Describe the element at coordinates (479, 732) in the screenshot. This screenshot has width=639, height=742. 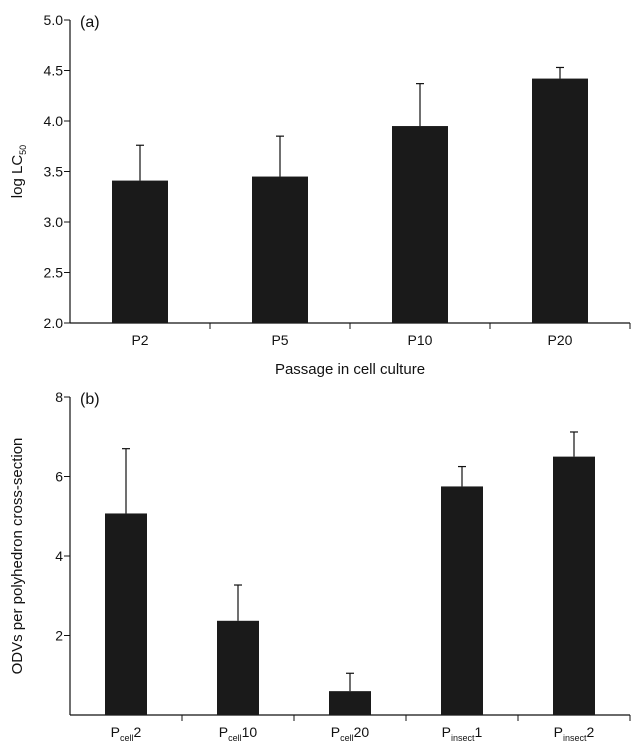
I see `x-label-suffix: 1` at that location.